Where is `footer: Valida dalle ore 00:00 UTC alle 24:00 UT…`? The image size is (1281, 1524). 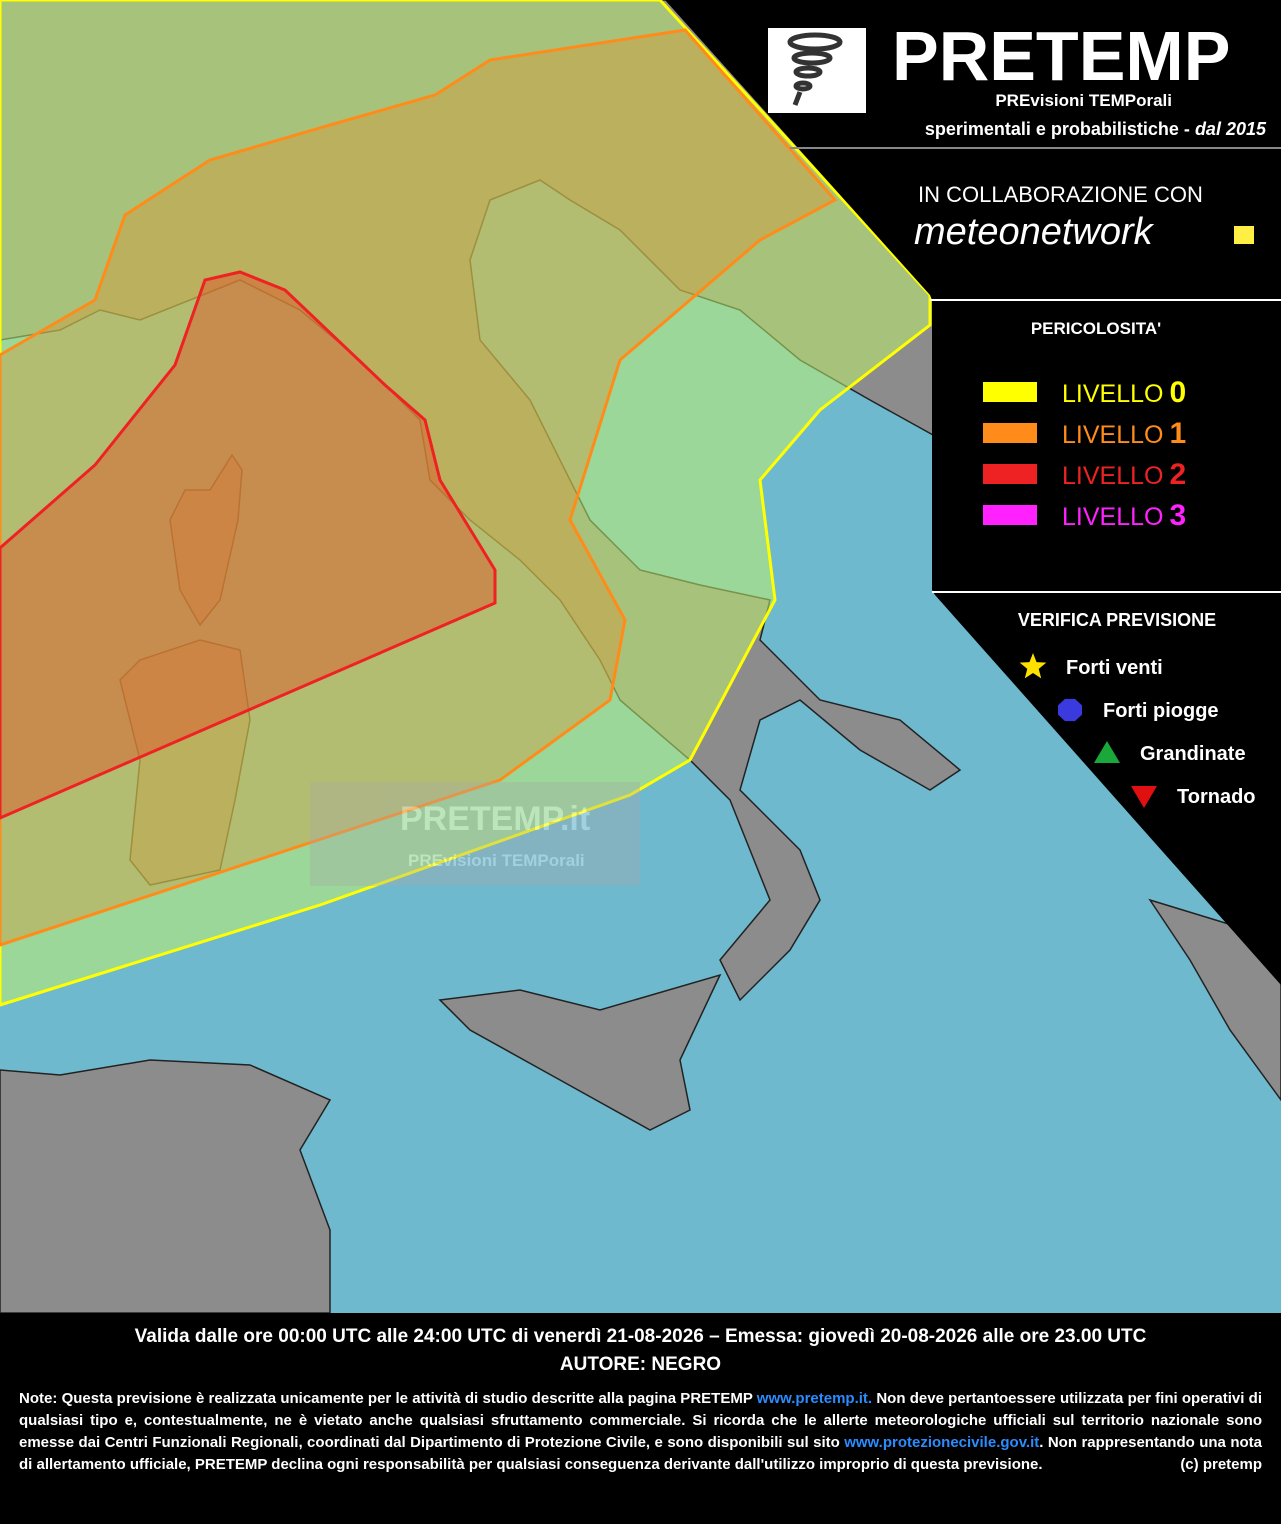
footer: Valida dalle ore 00:00 UTC alle 24:00 UT… is located at coordinates (640, 1418).